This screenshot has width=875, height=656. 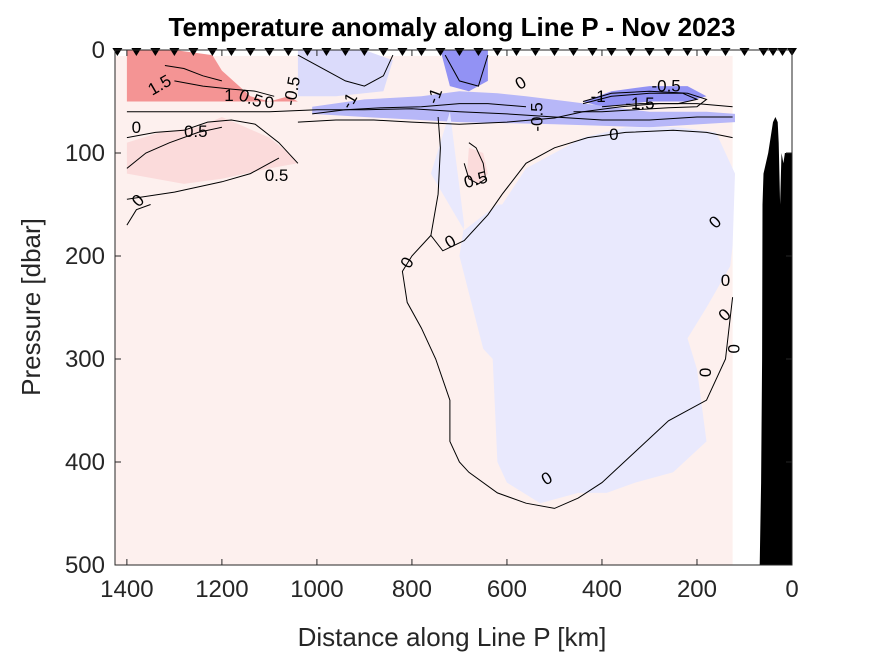 I want to click on x-tick-label: 400, so click(x=602, y=589).